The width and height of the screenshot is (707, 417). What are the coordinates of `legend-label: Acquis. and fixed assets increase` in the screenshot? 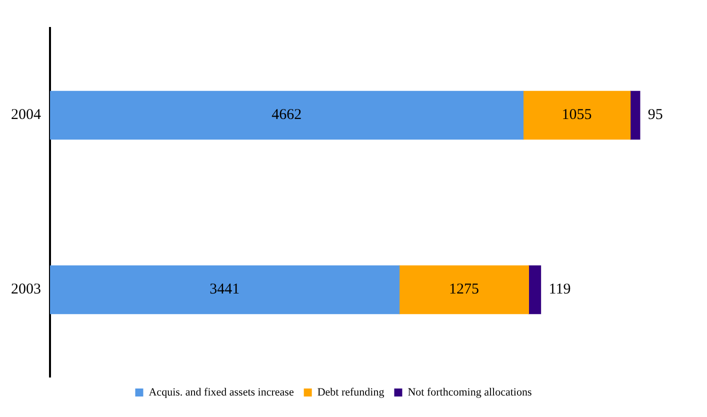 It's located at (221, 392).